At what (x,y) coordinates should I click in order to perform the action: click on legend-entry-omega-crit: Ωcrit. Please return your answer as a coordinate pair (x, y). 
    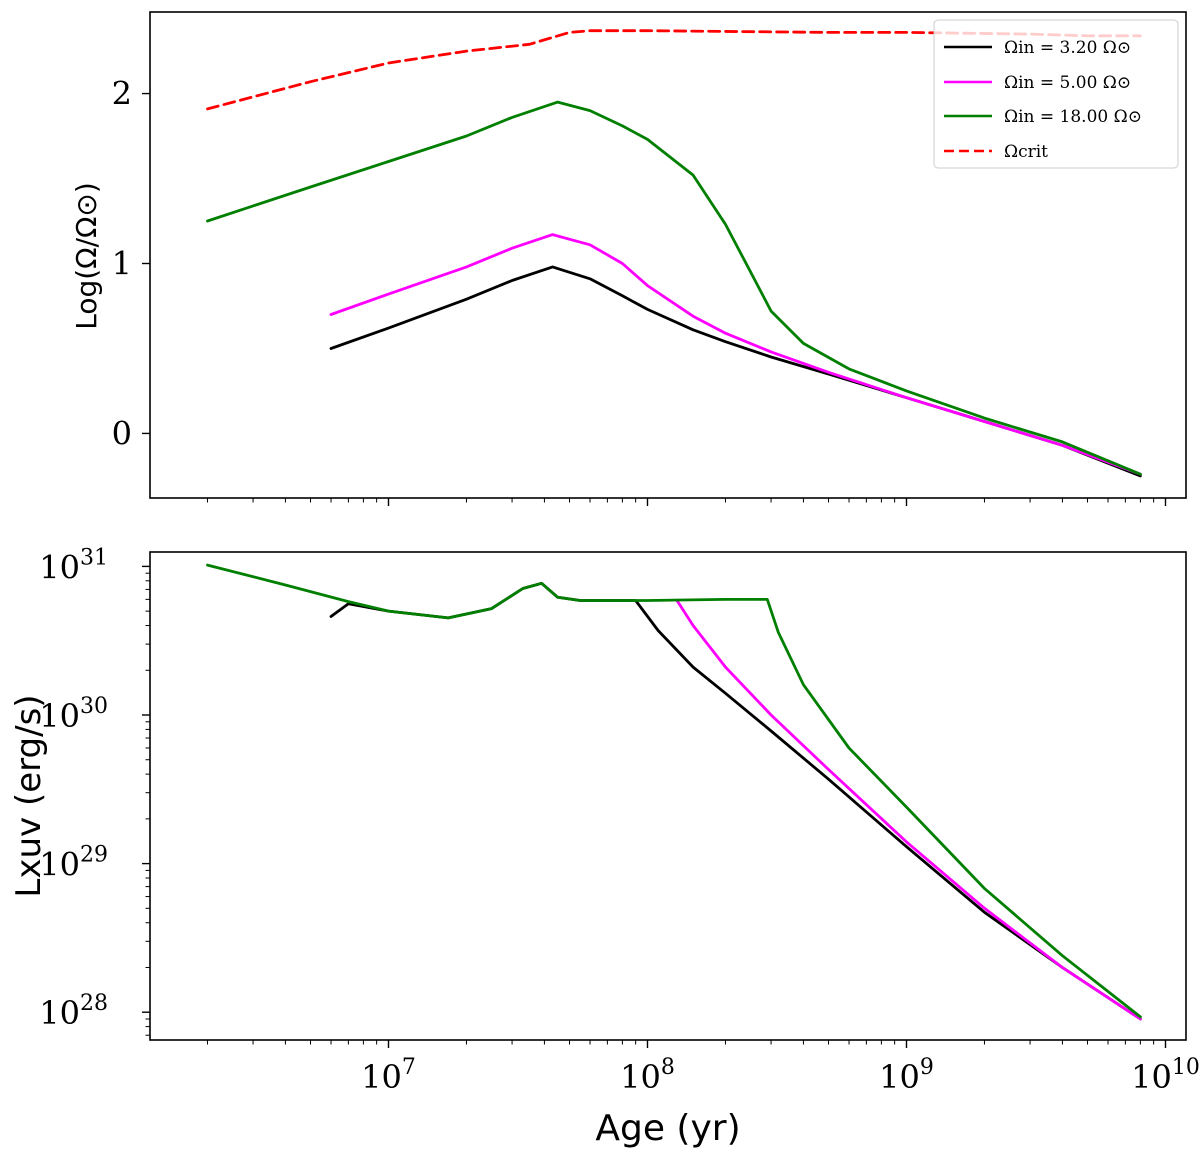
    Looking at the image, I should click on (996, 152).